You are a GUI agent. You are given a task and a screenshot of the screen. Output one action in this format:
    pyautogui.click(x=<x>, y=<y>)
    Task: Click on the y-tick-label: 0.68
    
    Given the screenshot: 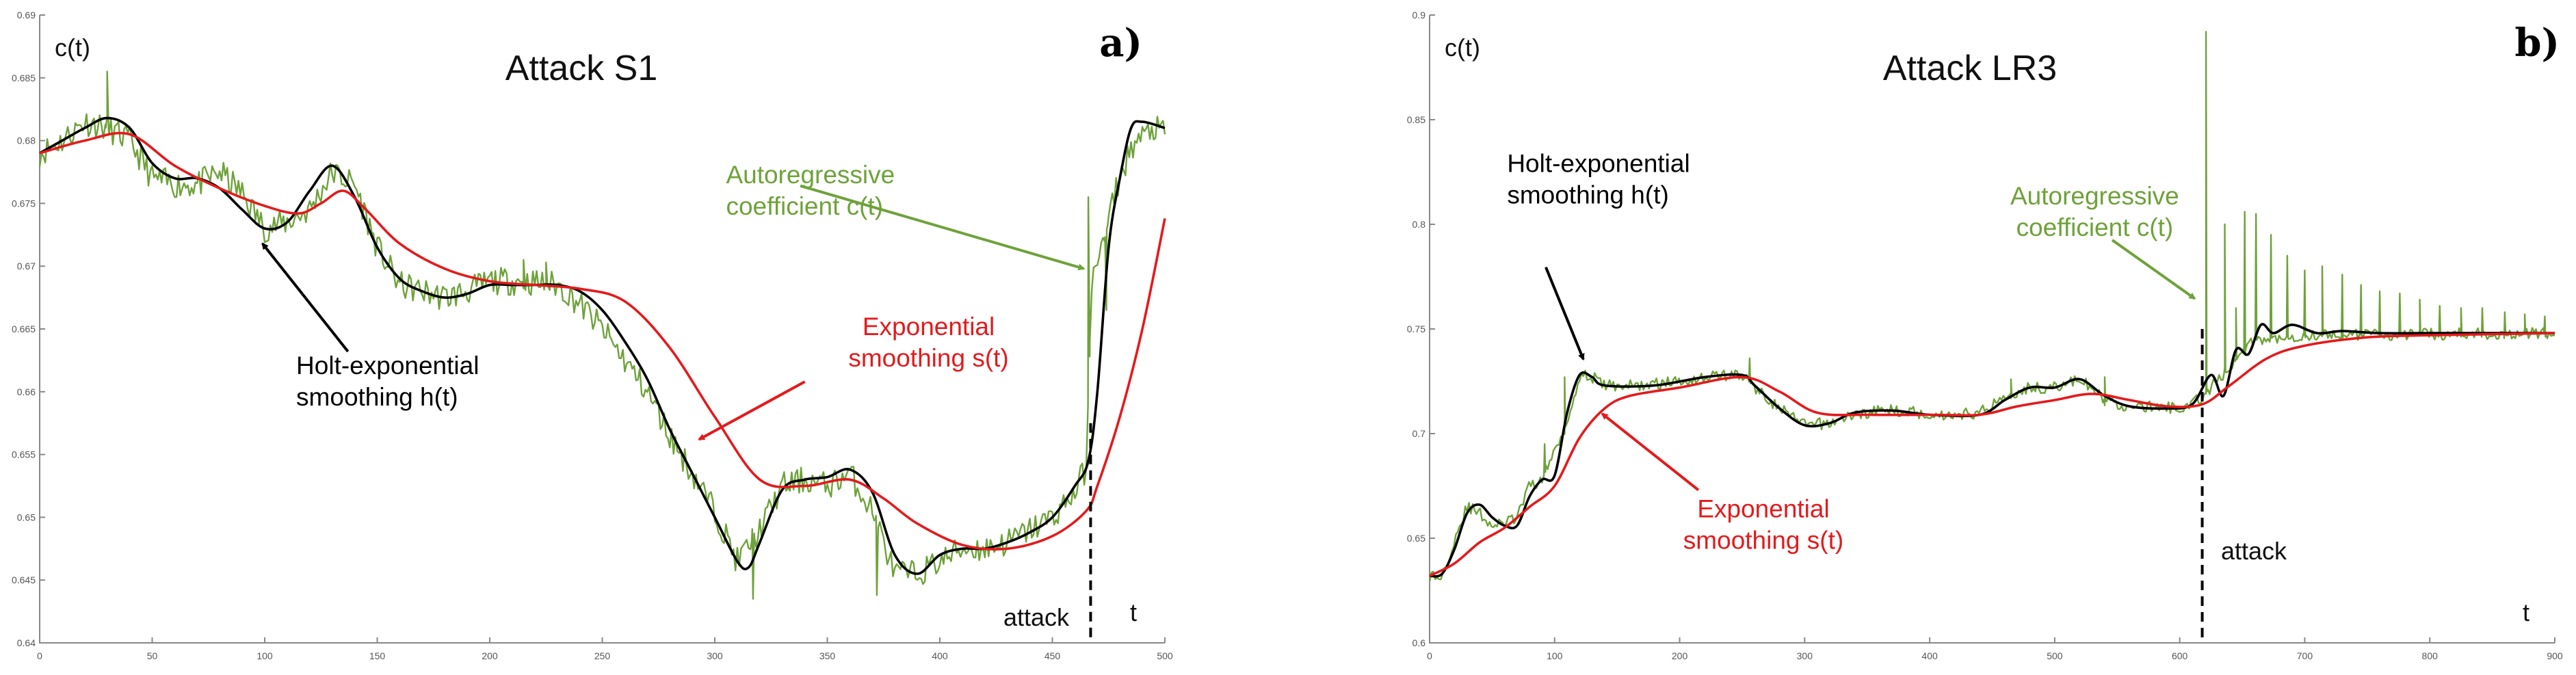 What is the action you would take?
    pyautogui.click(x=26, y=140)
    